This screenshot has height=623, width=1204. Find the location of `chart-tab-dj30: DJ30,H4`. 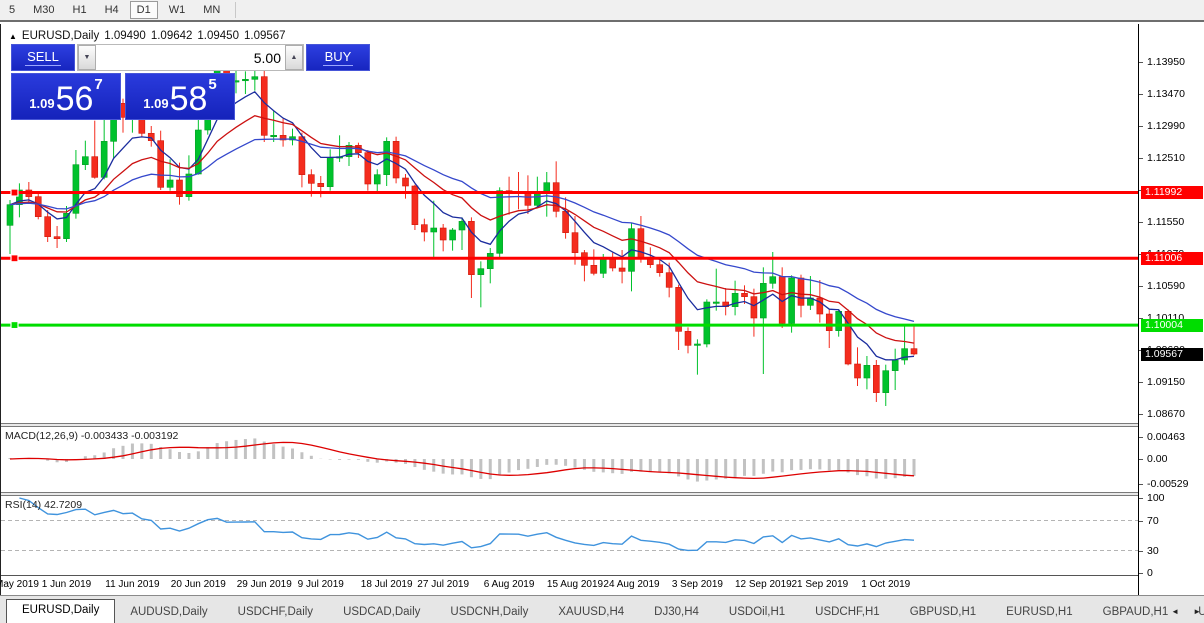

chart-tab-dj30: DJ30,H4 is located at coordinates (676, 612).